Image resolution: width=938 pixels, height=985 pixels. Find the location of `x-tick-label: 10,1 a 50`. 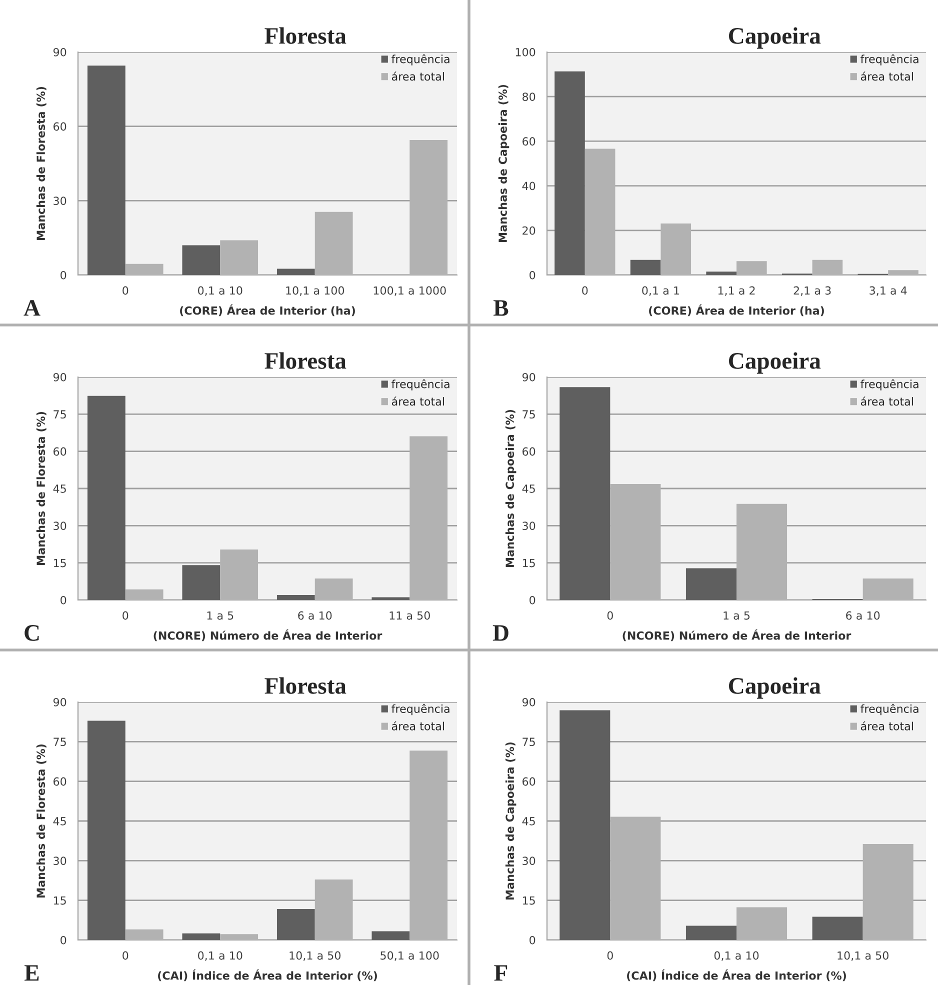

x-tick-label: 10,1 a 50 is located at coordinates (863, 956).